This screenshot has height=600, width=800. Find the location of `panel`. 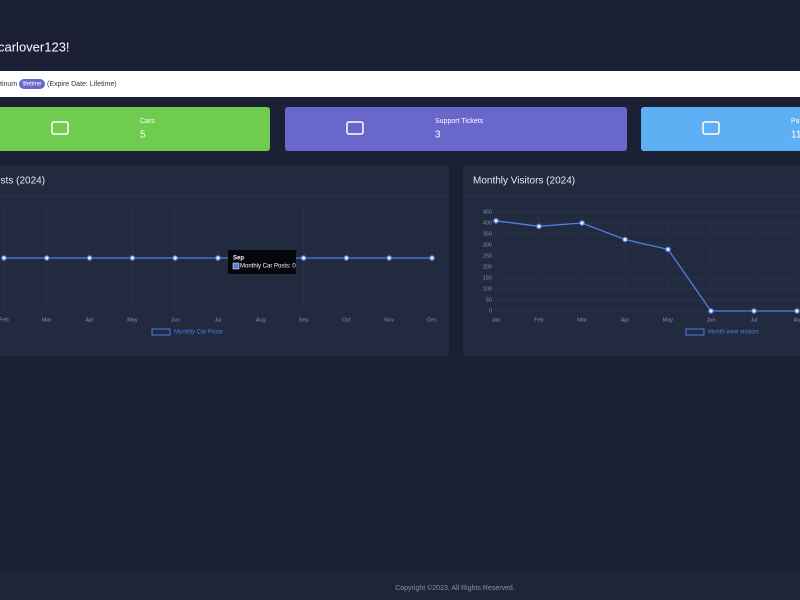

panel is located at coordinates (631, 260).